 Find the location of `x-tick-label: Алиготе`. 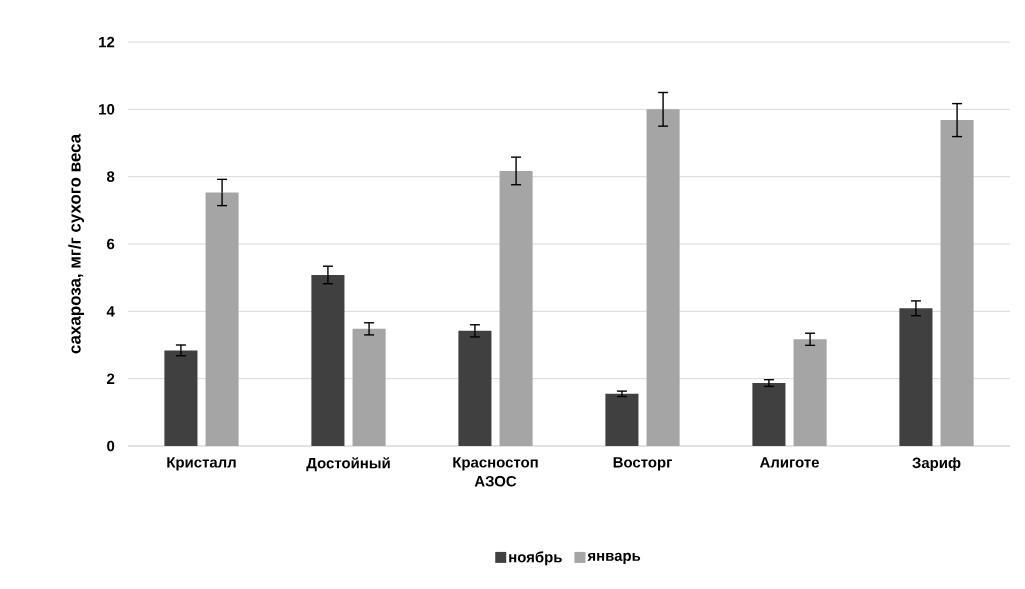

x-tick-label: Алиготе is located at coordinates (789, 462).